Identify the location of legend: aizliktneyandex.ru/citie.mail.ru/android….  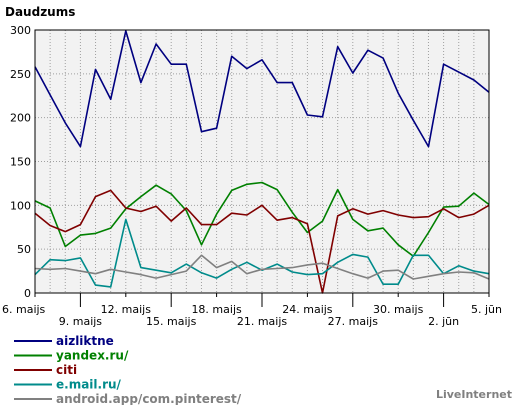
(128, 369).